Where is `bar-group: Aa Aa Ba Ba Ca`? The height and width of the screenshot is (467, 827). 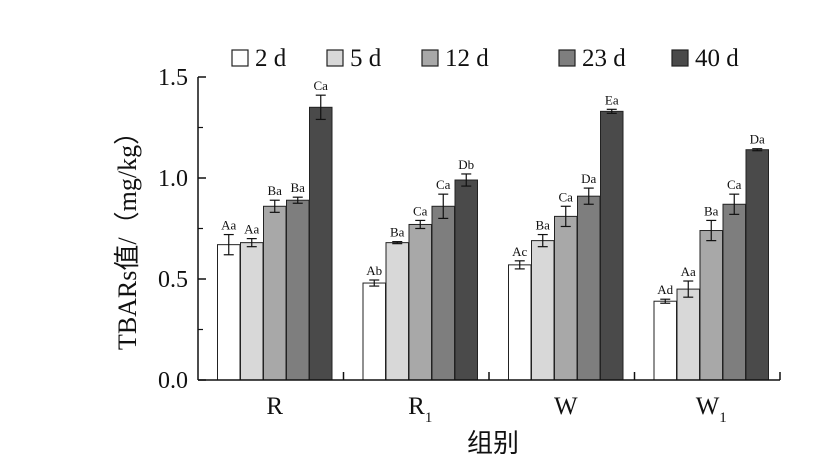
bar-group: Aa Aa Ba Ba Ca is located at coordinates (275, 229).